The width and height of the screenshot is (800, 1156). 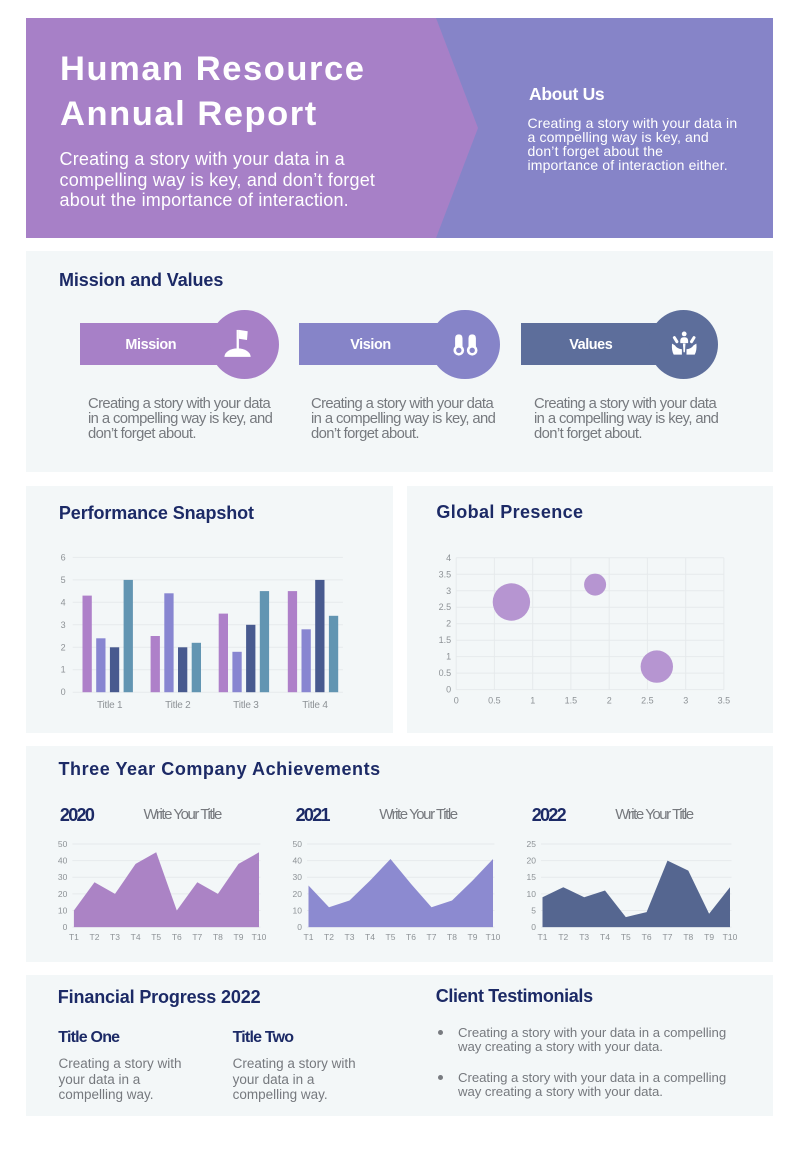 I want to click on svg-text: Title 1, so click(x=110, y=705).